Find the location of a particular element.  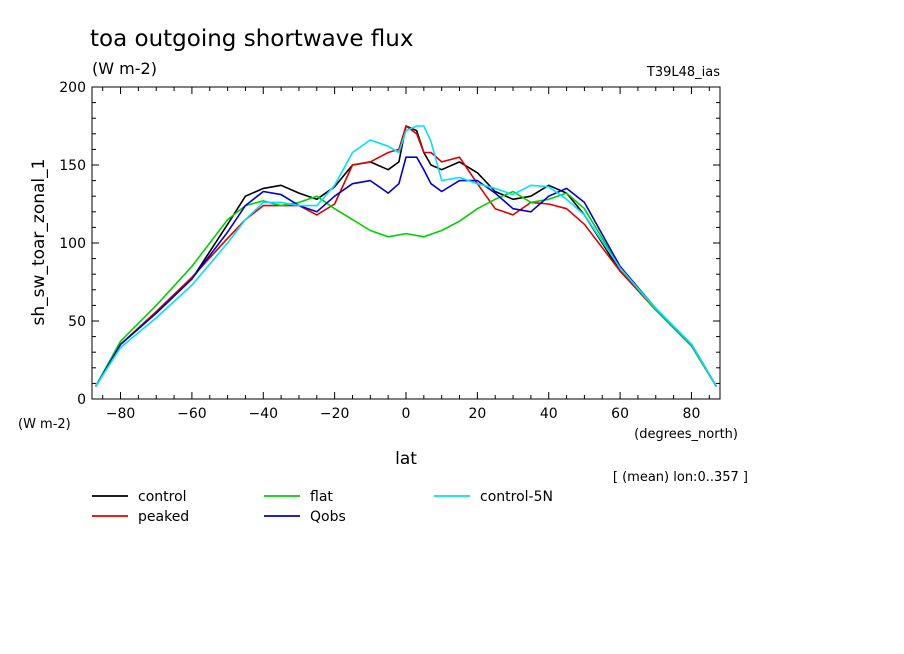

x-tick-label: 20 is located at coordinates (477, 414).